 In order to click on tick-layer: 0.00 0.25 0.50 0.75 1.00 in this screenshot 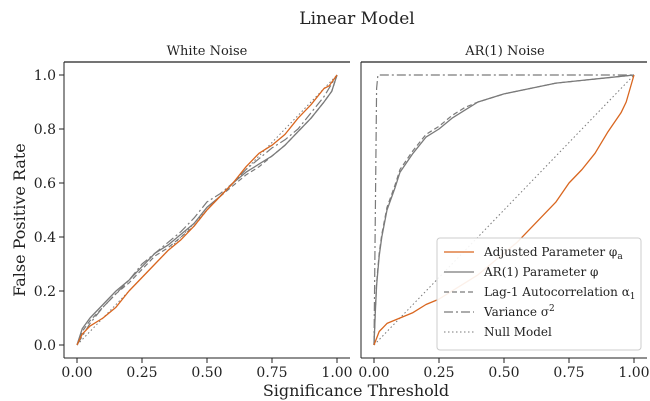, I will do `click(504, 369)`.